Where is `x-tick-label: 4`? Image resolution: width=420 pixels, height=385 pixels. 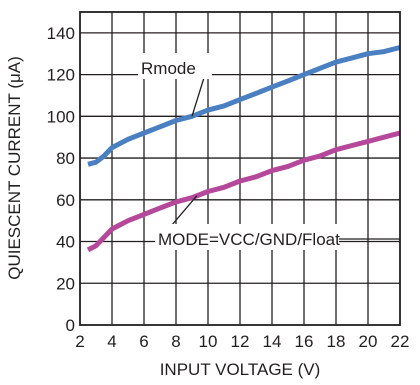
x-tick-label: 4 is located at coordinates (111, 341).